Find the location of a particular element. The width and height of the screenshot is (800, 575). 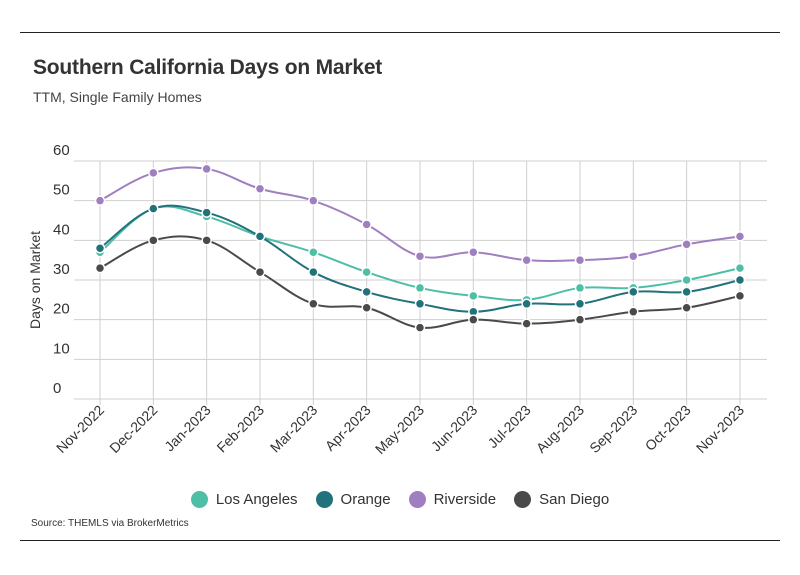

legend: Los Angeles Orange Riverside San Diego is located at coordinates (400, 499).